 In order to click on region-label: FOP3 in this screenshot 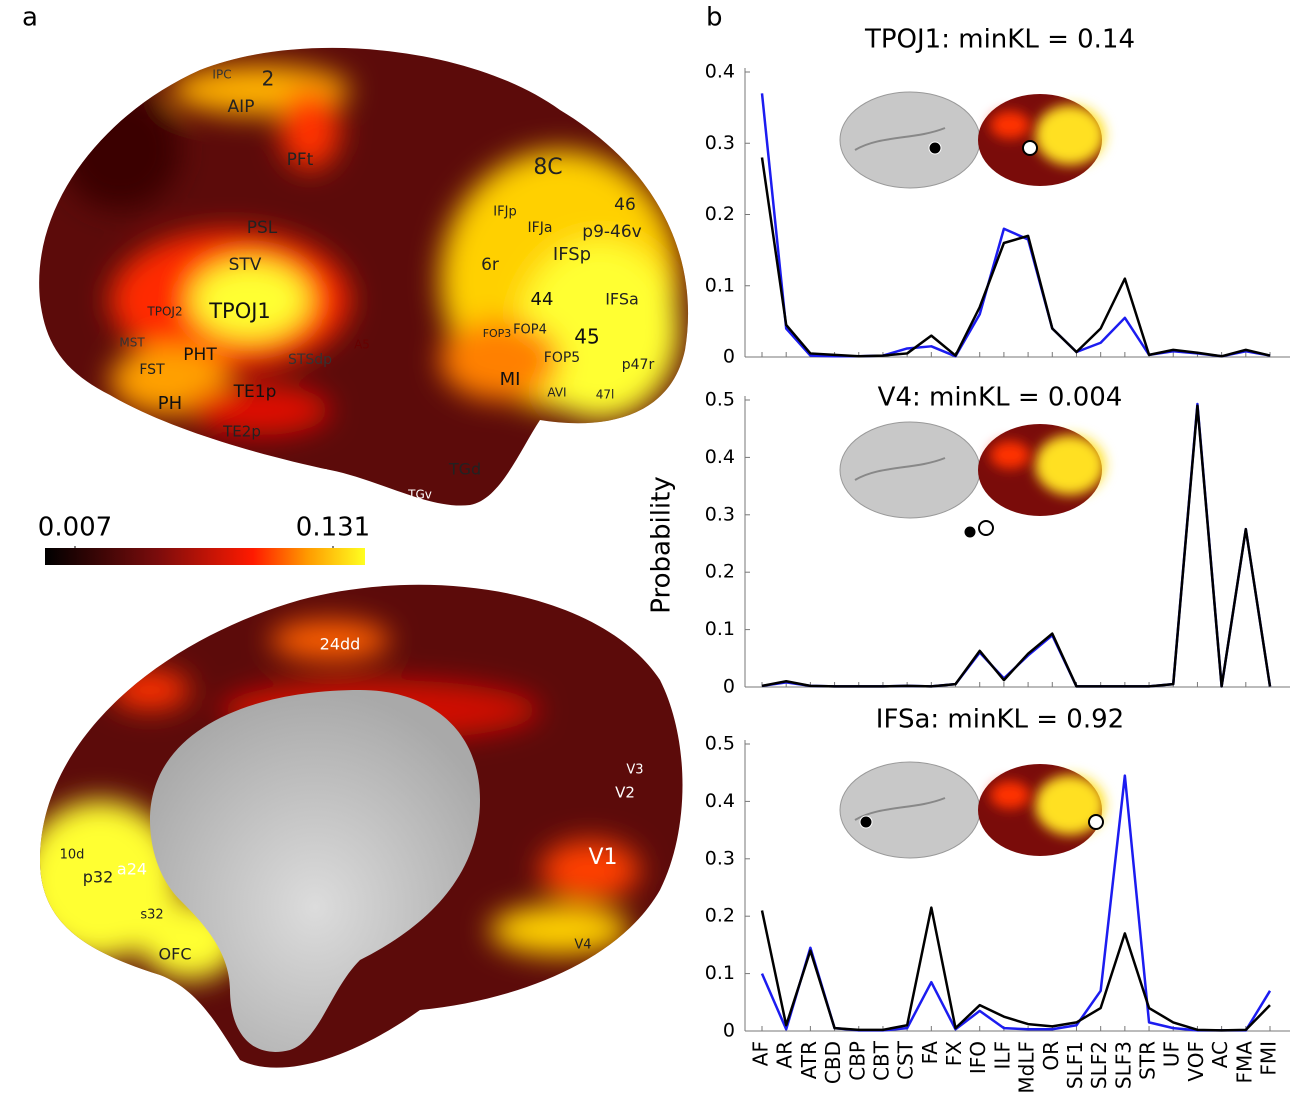, I will do `click(497, 333)`.